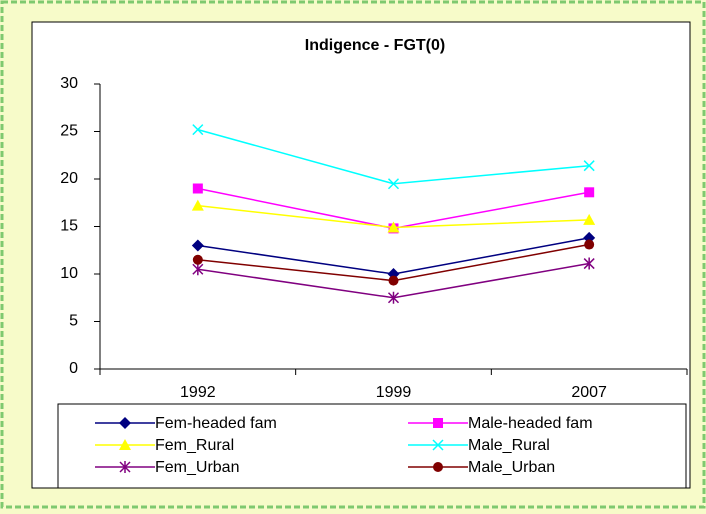 The height and width of the screenshot is (514, 706). I want to click on x-tick-label: 1999, so click(394, 392).